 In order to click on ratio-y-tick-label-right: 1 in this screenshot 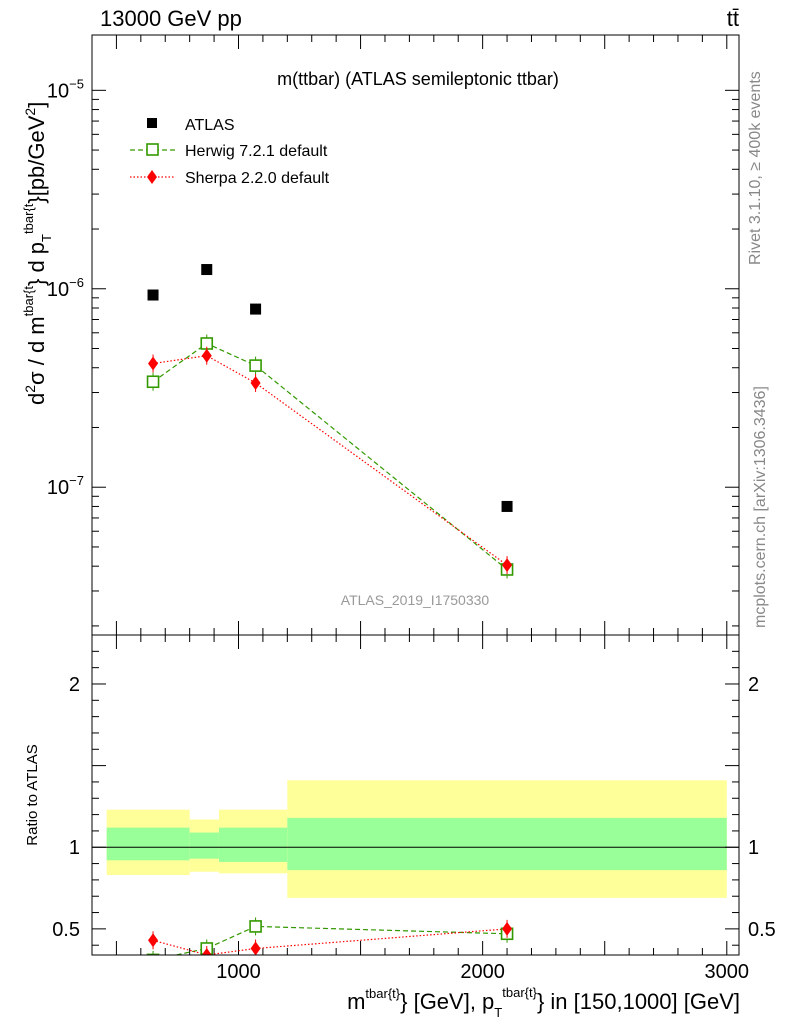, I will do `click(753, 848)`.